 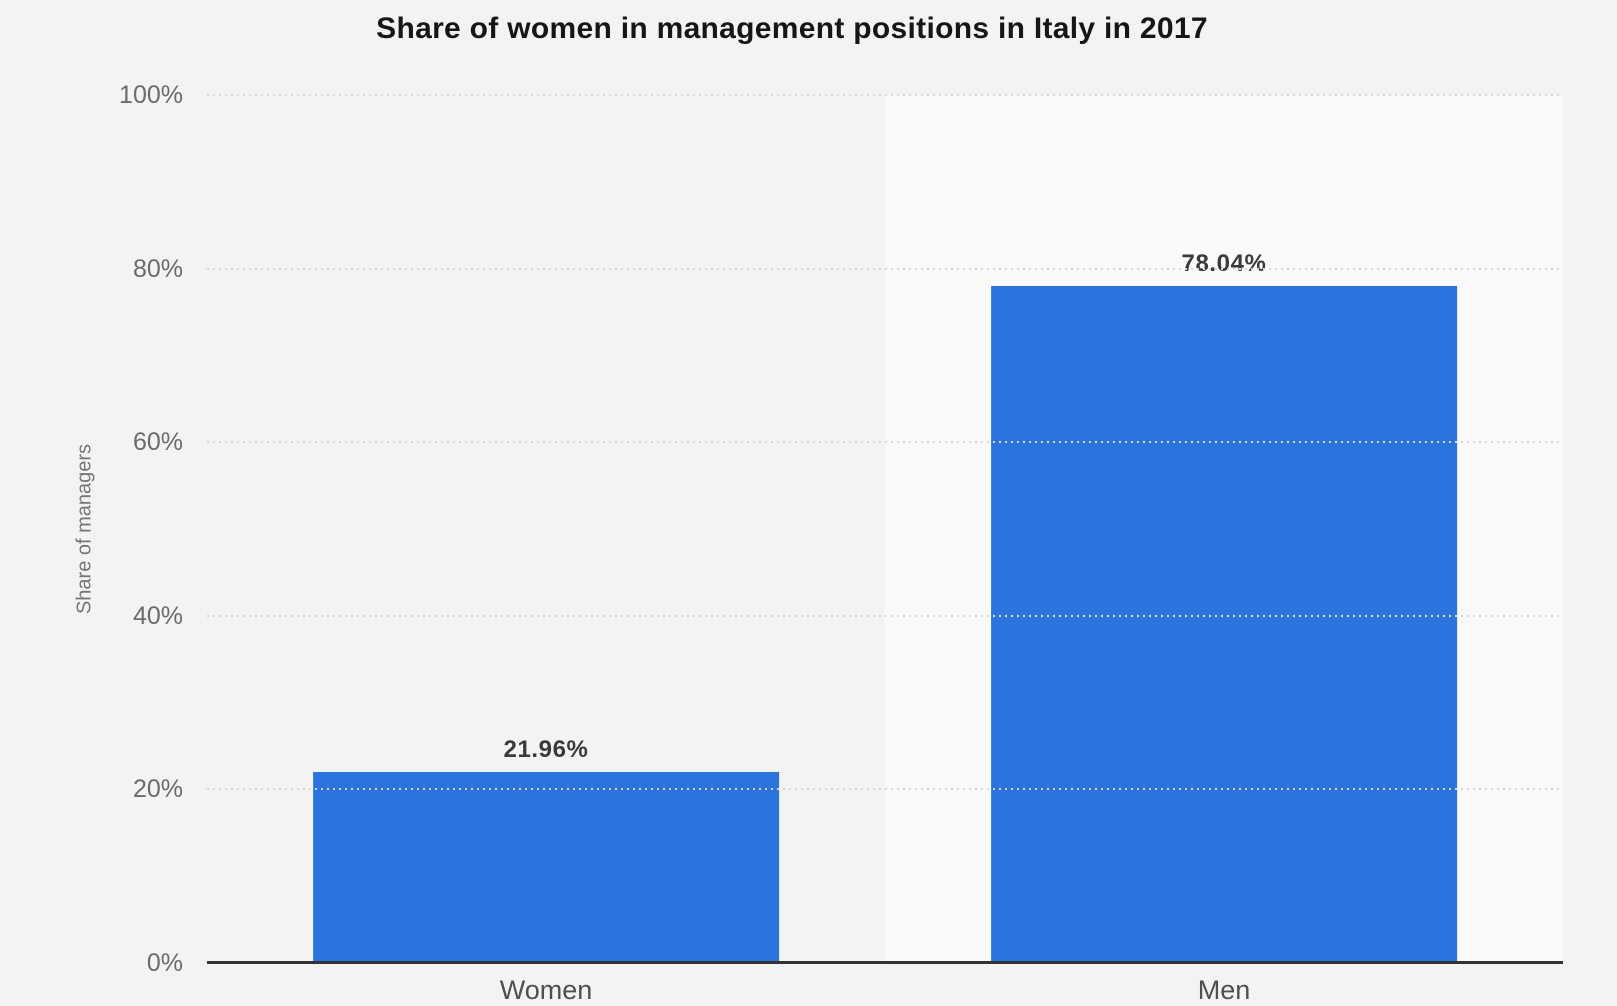 What do you see at coordinates (885, 990) in the screenshot?
I see `x-axis-labels: Women Men` at bounding box center [885, 990].